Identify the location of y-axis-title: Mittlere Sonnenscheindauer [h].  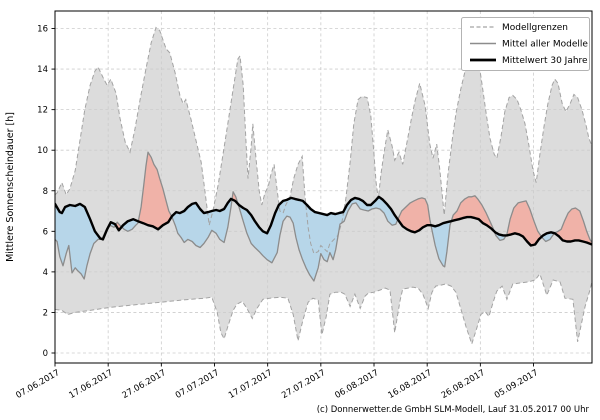
(10, 187).